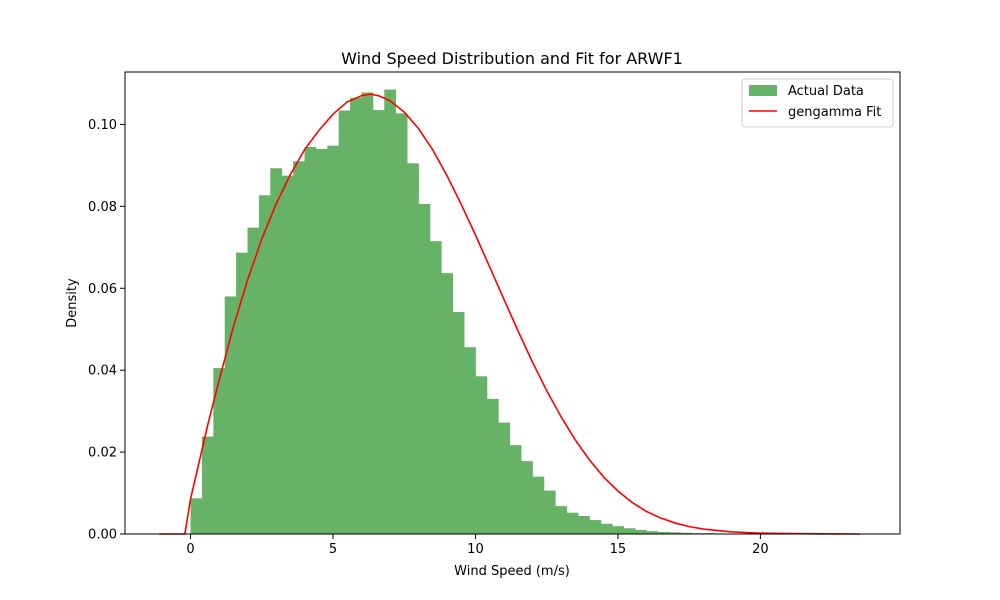 This screenshot has height=600, width=1000. I want to click on x-tick-label: 15, so click(618, 549).